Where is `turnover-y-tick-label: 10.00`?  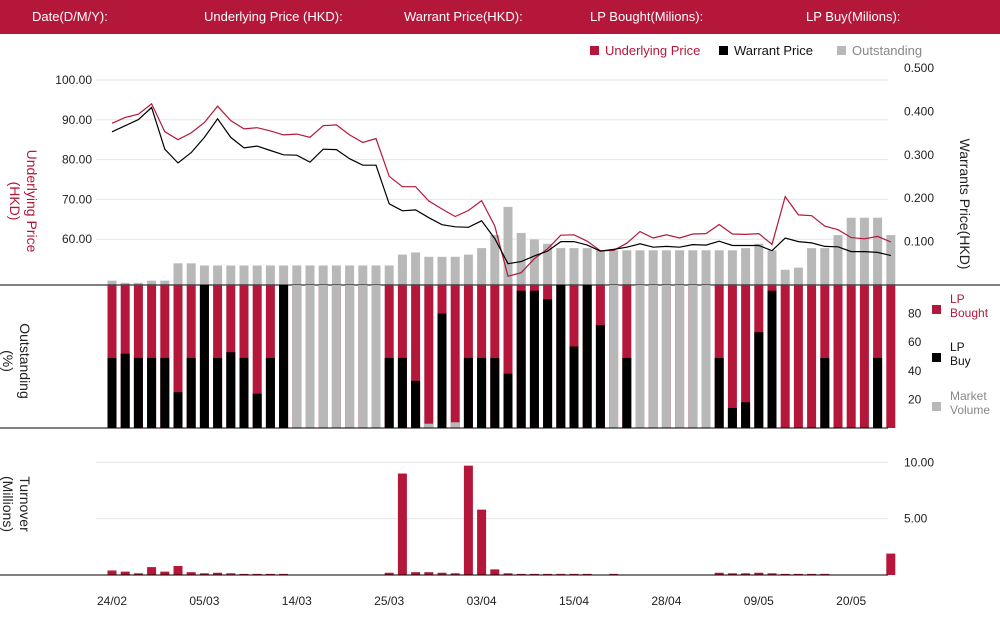 turnover-y-tick-label: 10.00 is located at coordinates (919, 462).